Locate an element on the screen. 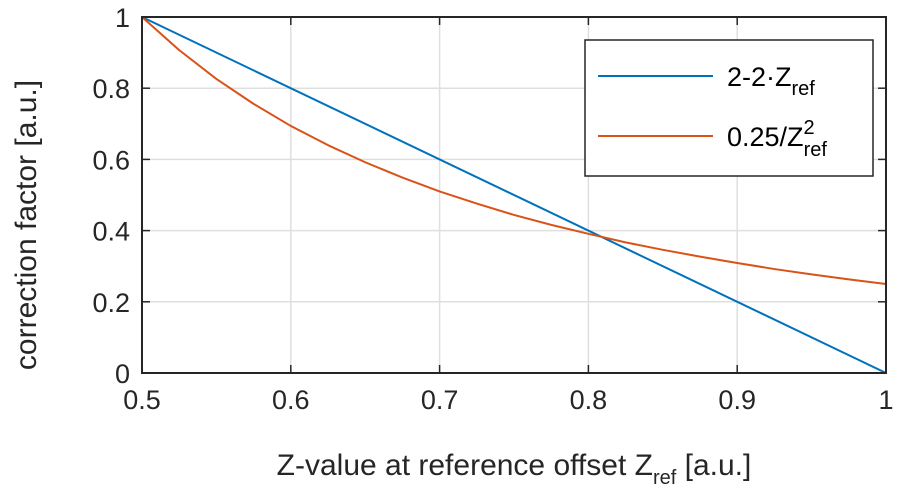  x-tick-label: 0.5 is located at coordinates (142, 400).